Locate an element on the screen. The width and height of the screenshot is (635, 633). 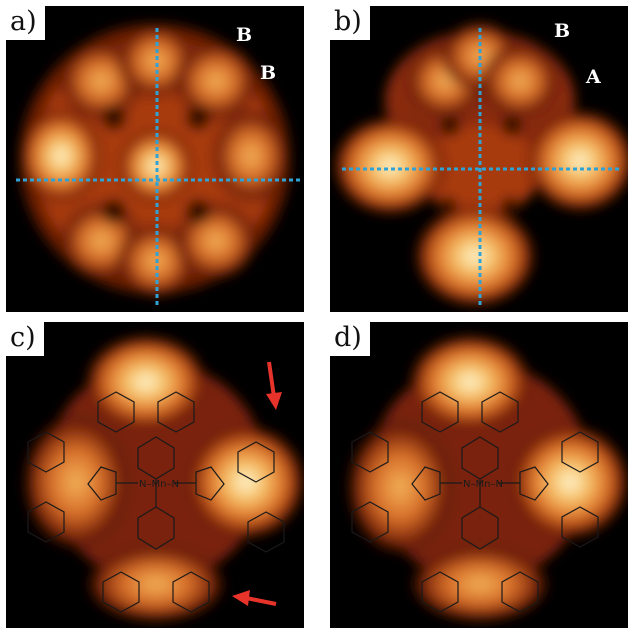
panel-label: d) is located at coordinates (350, 339).